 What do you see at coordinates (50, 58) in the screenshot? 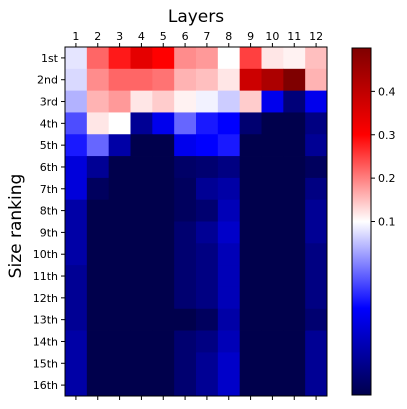
I see `y-tick-label: 1st` at bounding box center [50, 58].